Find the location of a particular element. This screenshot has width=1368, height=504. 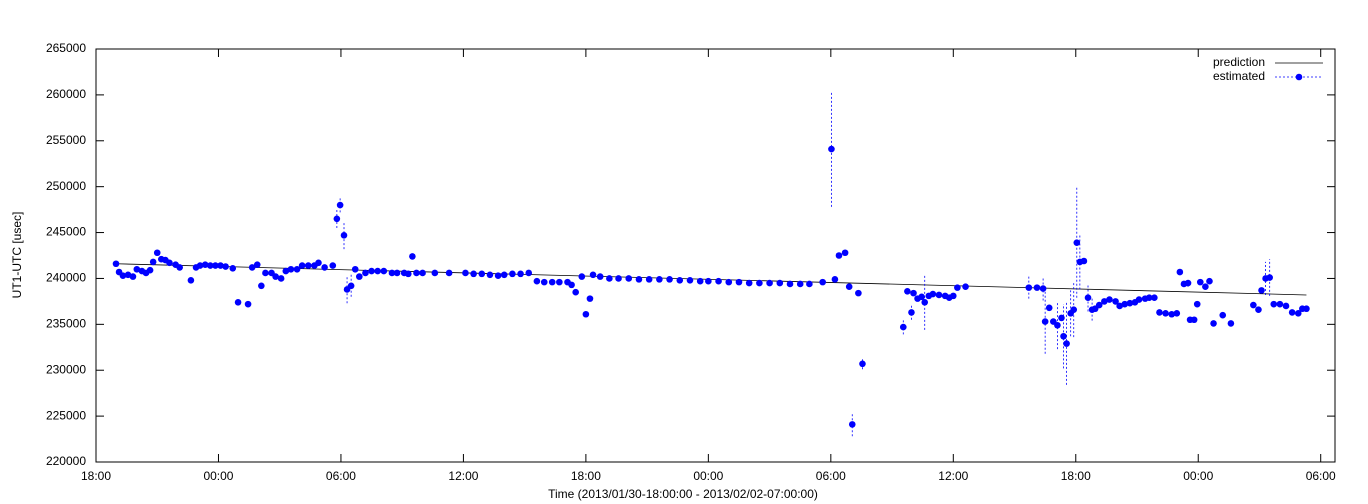

prediction-line is located at coordinates (711, 279).